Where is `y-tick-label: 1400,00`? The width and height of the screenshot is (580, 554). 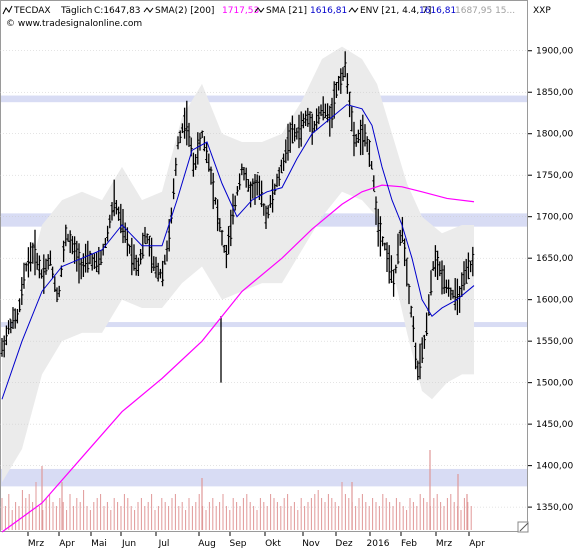
y-tick-label: 1400,00 is located at coordinates (554, 467).